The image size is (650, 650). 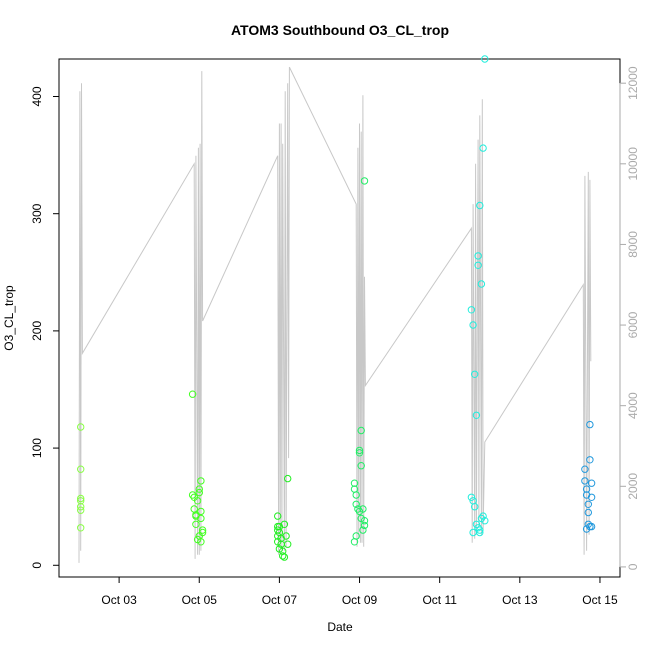 What do you see at coordinates (9, 318) in the screenshot?
I see `y-axis-label: O3_CL_trop` at bounding box center [9, 318].